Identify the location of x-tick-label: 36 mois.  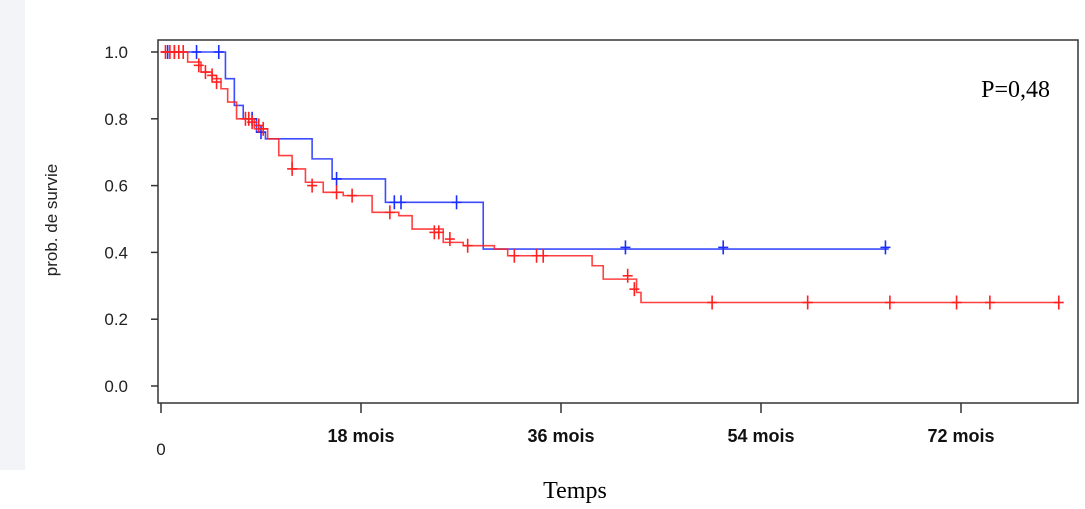
(560, 436).